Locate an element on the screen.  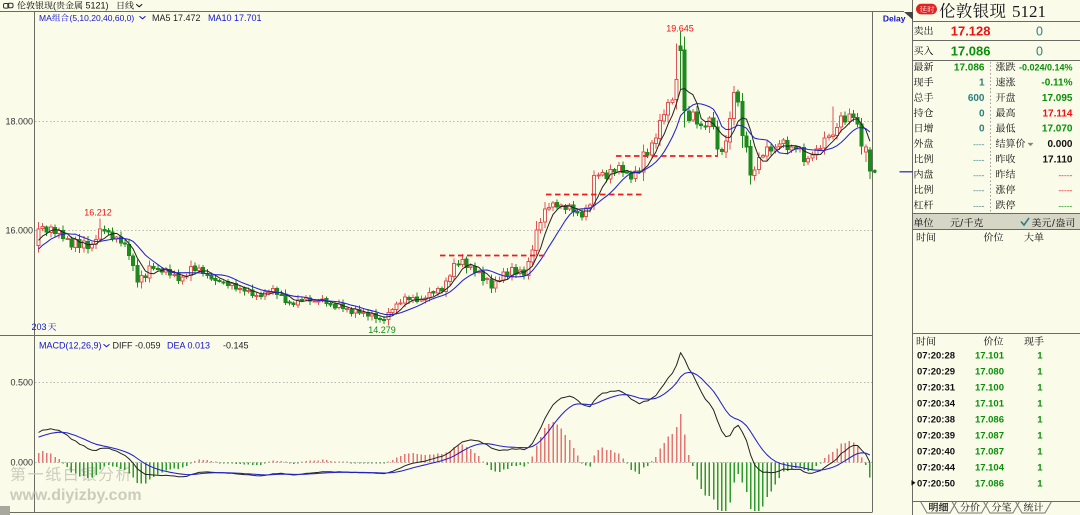
svg-text: 07:20:28 is located at coordinates (936, 356).